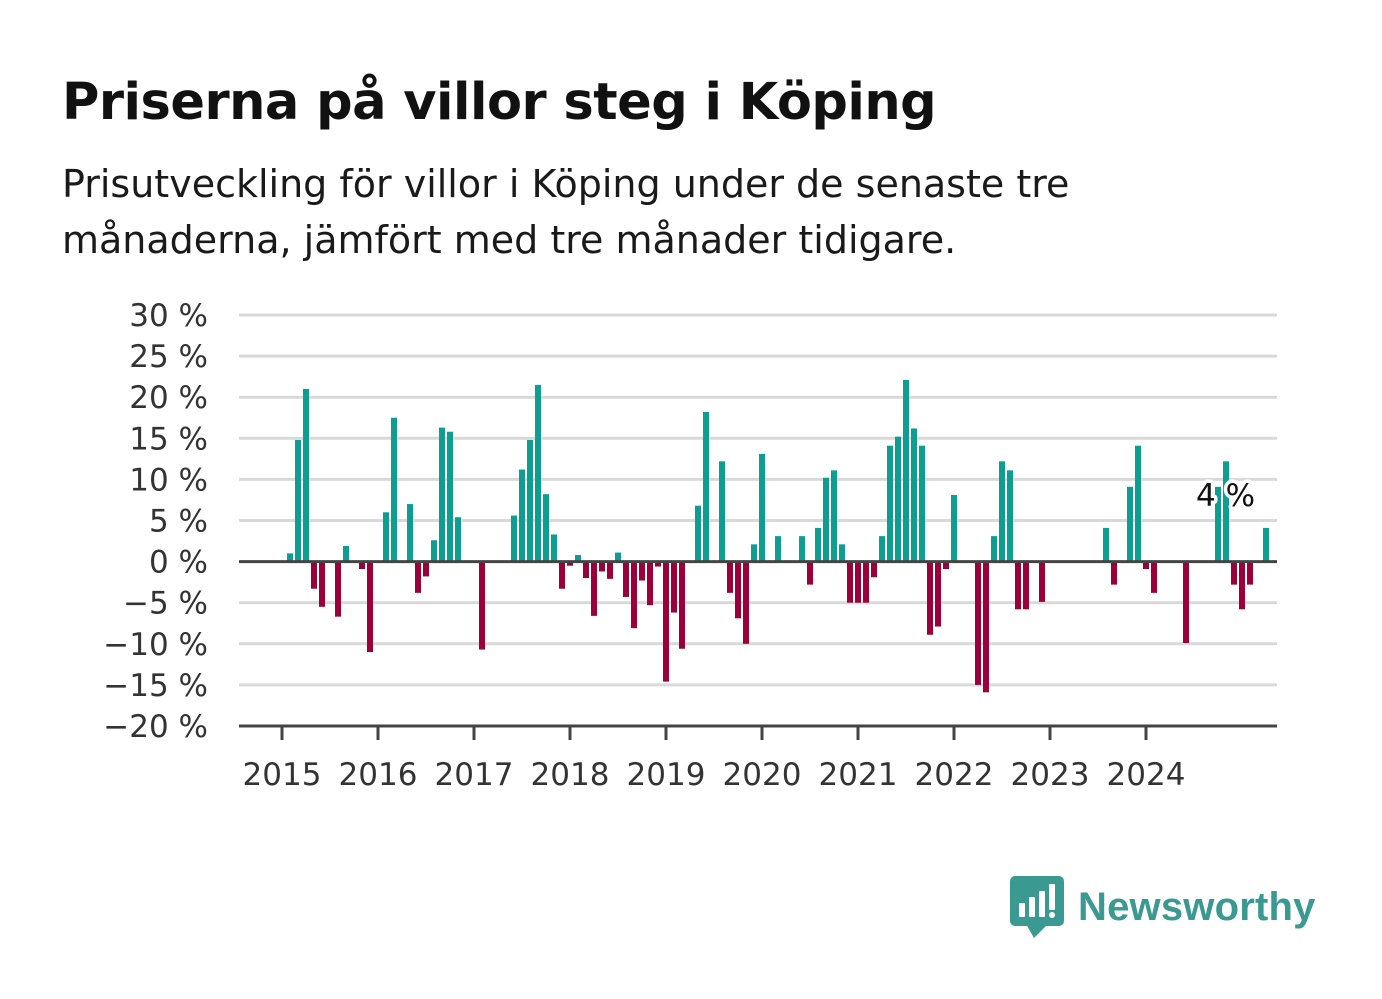 Image resolution: width=1382 pixels, height=999 pixels. I want to click on last-value-label: 4 %, so click(1225, 496).